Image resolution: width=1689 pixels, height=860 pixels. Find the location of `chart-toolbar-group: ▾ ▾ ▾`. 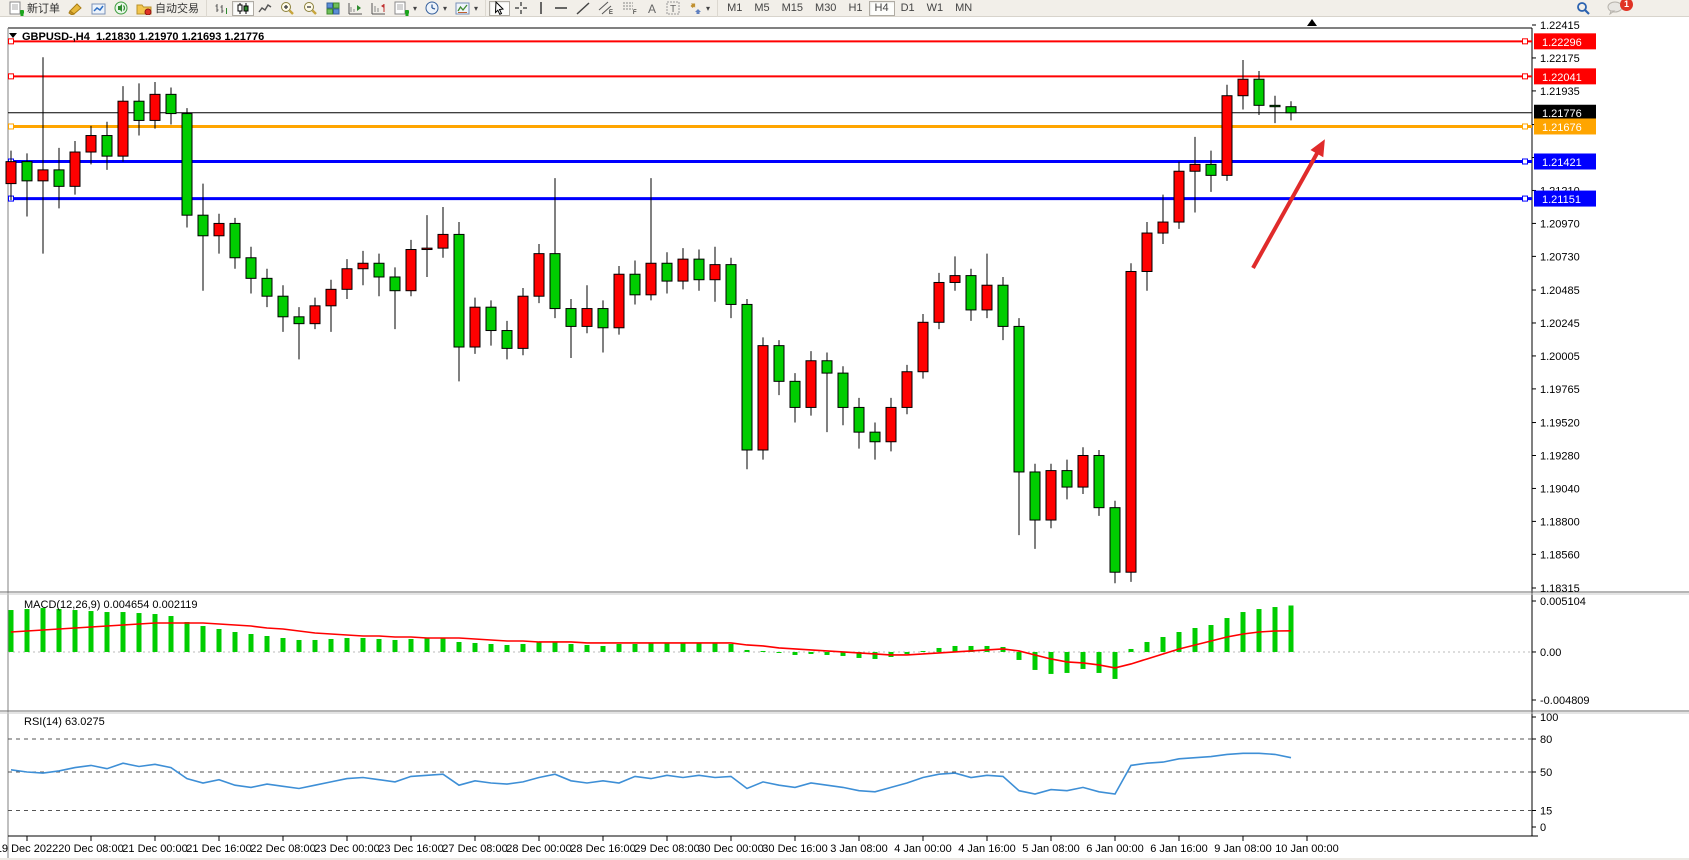

chart-toolbar-group: ▾ ▾ ▾ is located at coordinates (347, 8).